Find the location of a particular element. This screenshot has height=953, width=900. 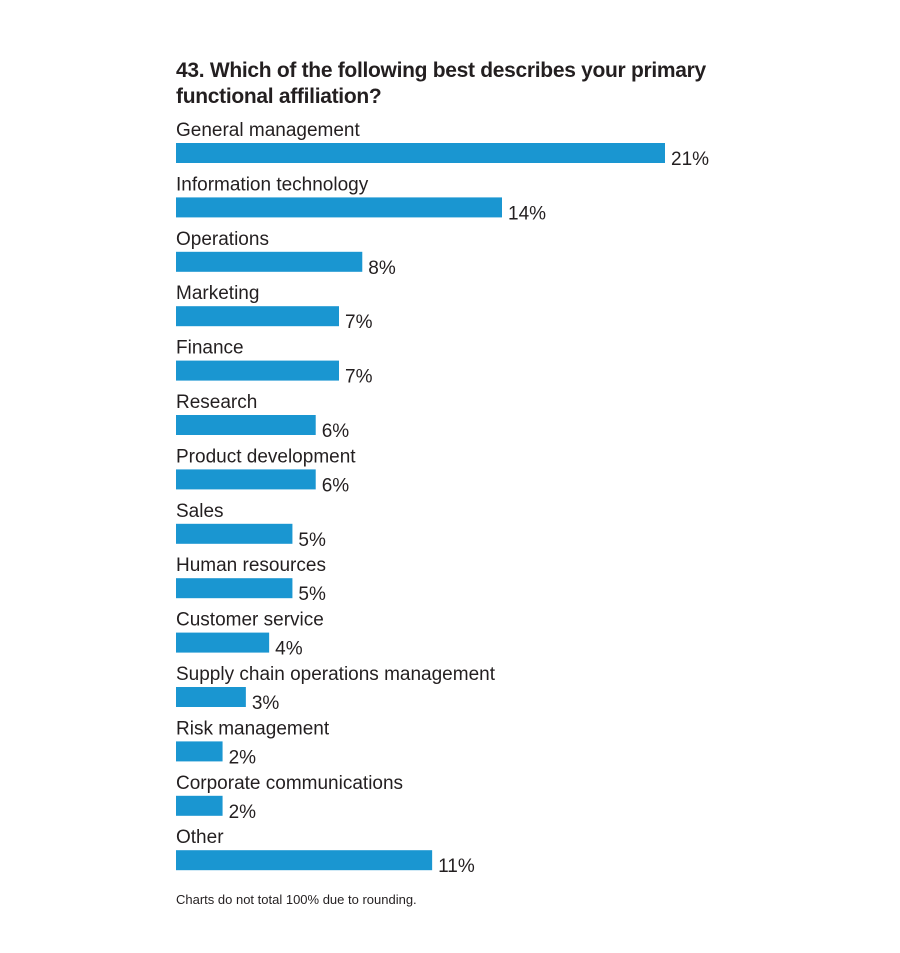

category-label: Supply chain operations management is located at coordinates (336, 674).